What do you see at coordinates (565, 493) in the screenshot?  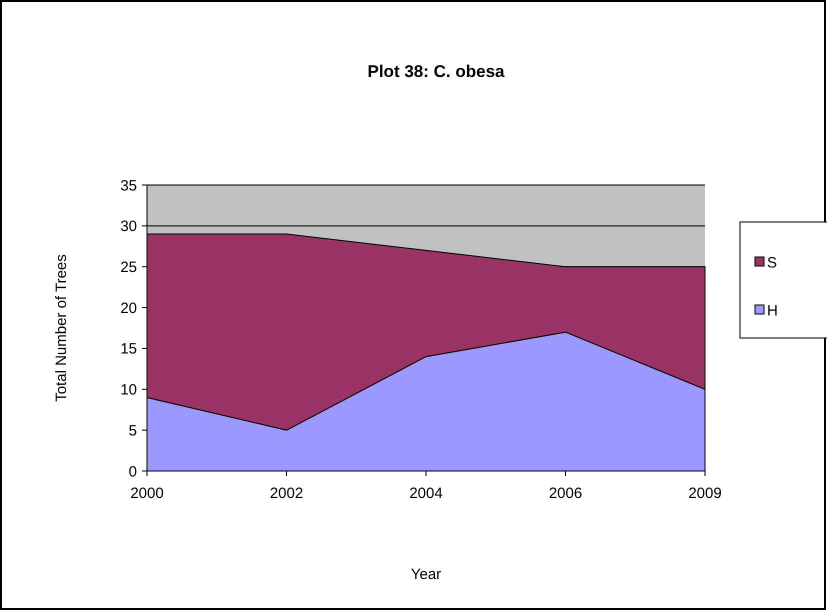 I see `x-tick-label: 2006` at bounding box center [565, 493].